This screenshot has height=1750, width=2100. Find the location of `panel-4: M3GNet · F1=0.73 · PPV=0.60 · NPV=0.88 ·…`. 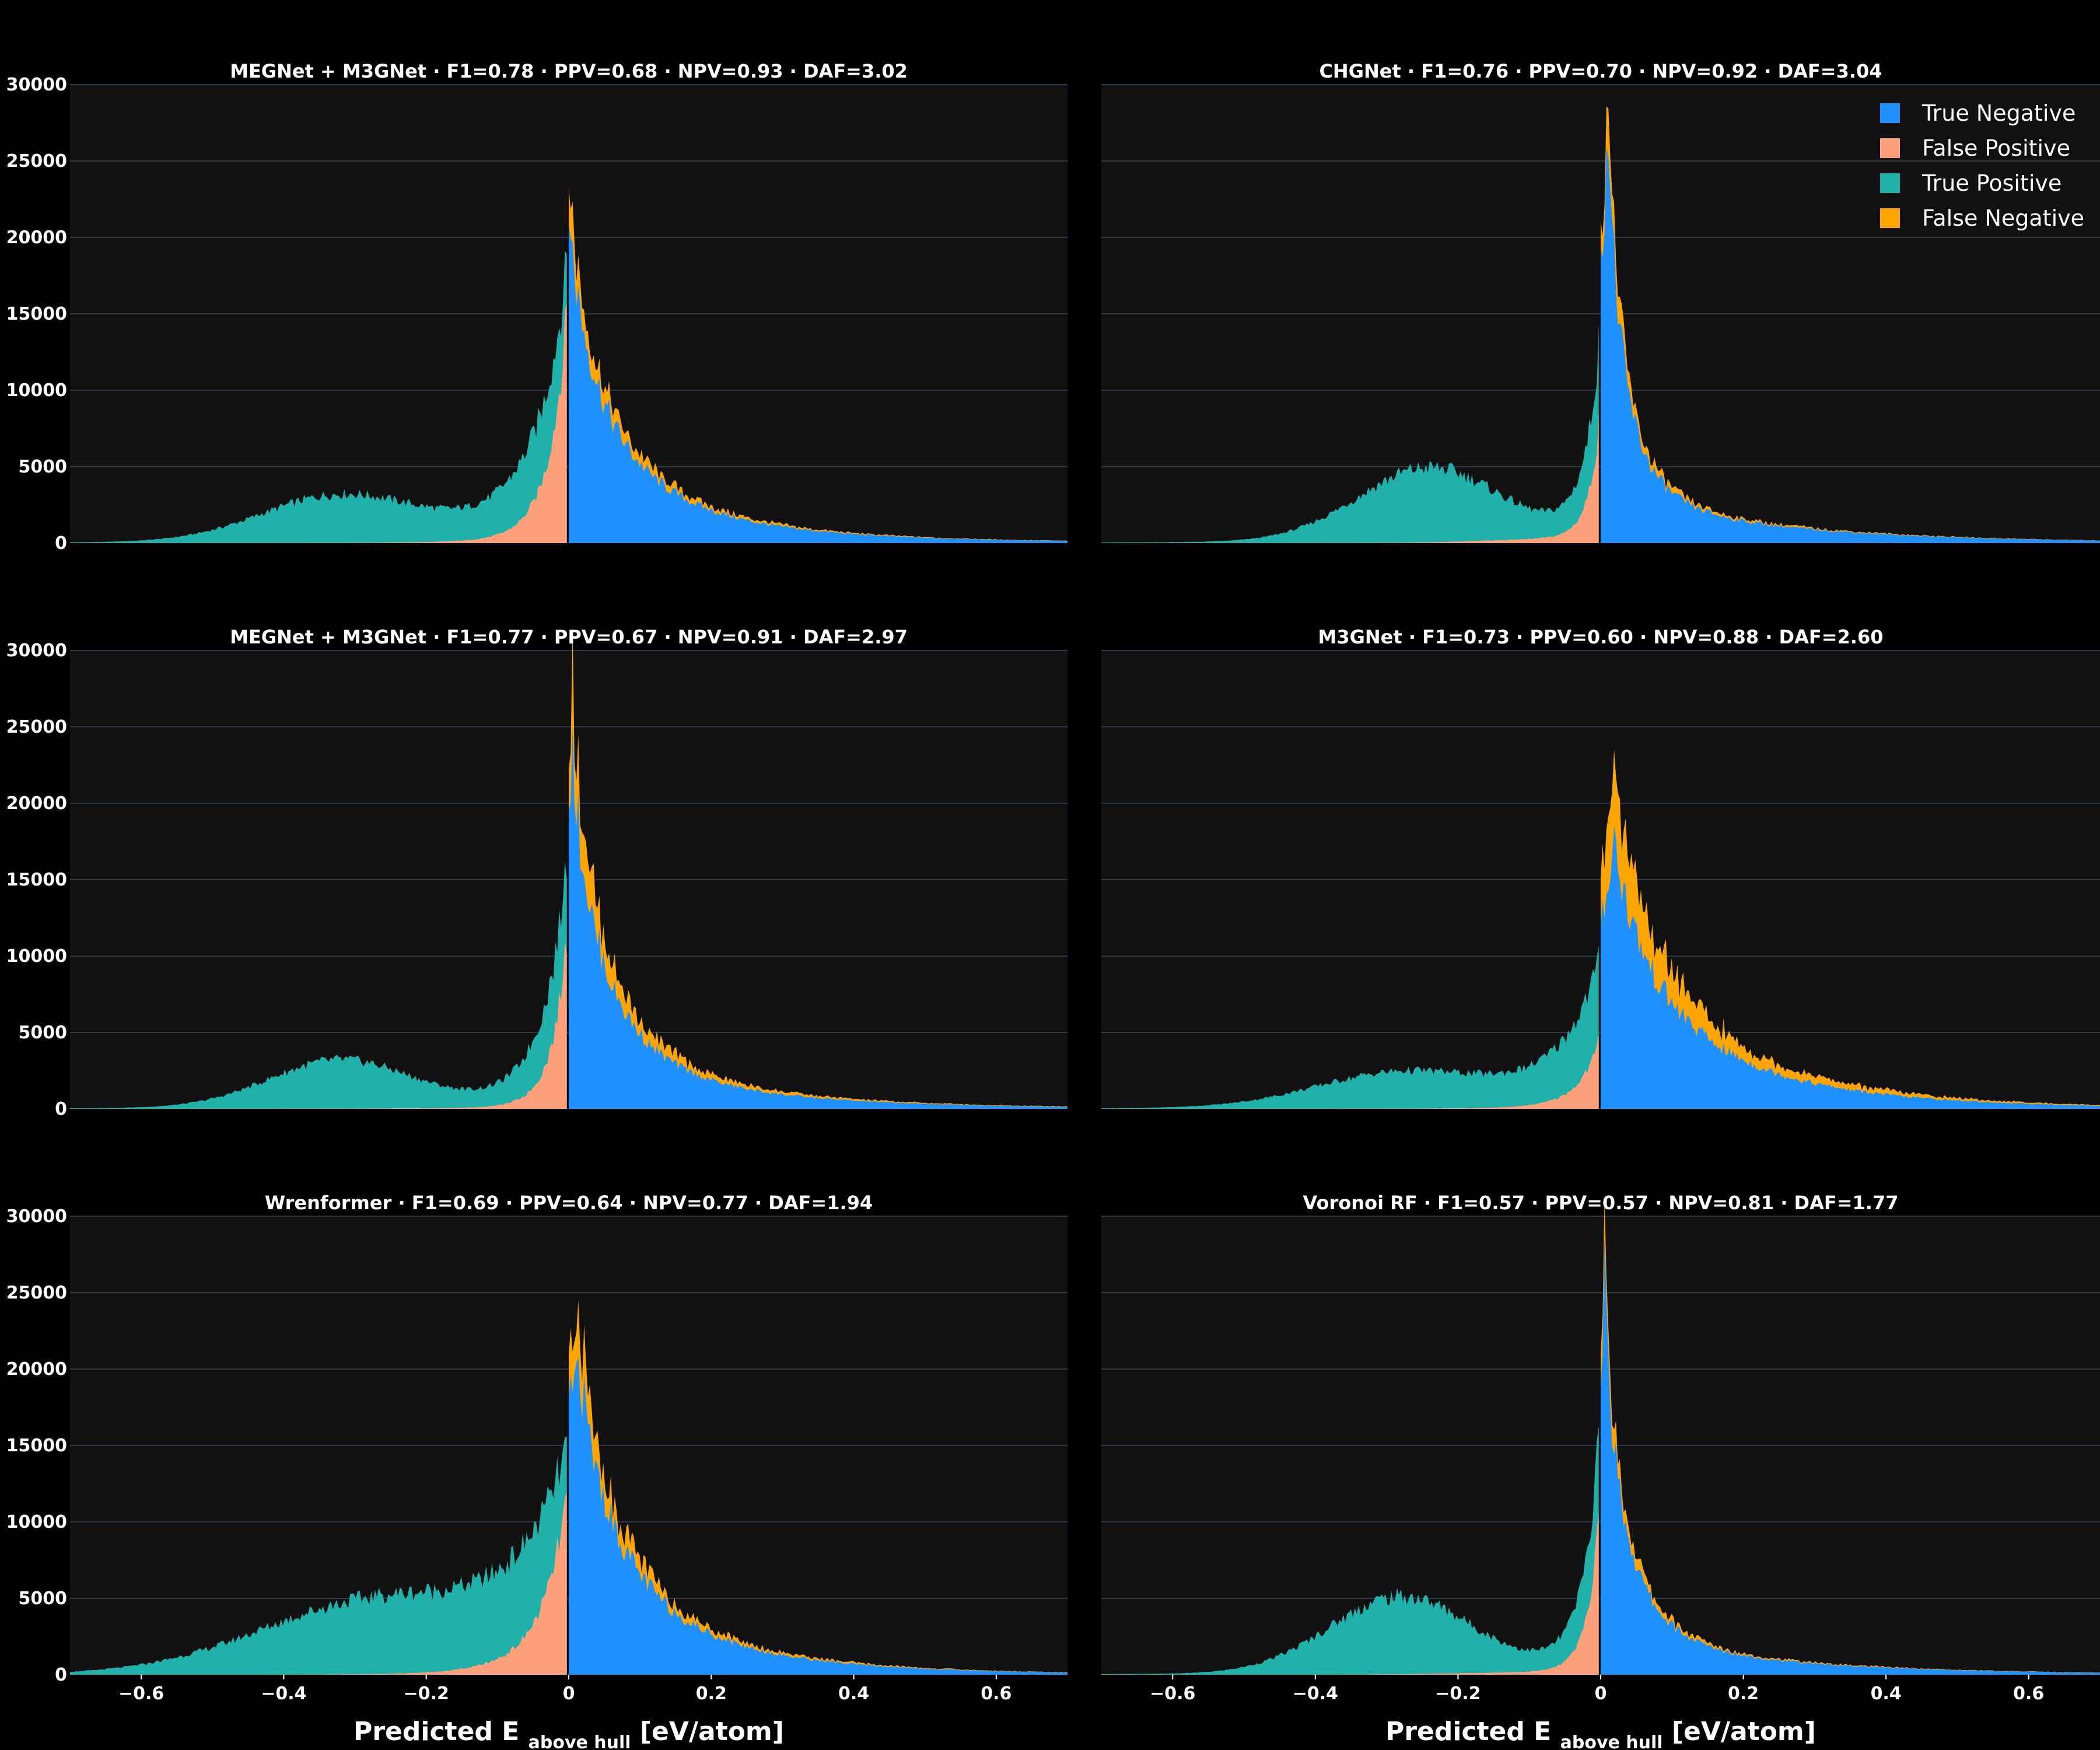

panel-4: M3GNet · F1=0.73 · PPV=0.60 · NPV=0.88 ·… is located at coordinates (1601, 867).